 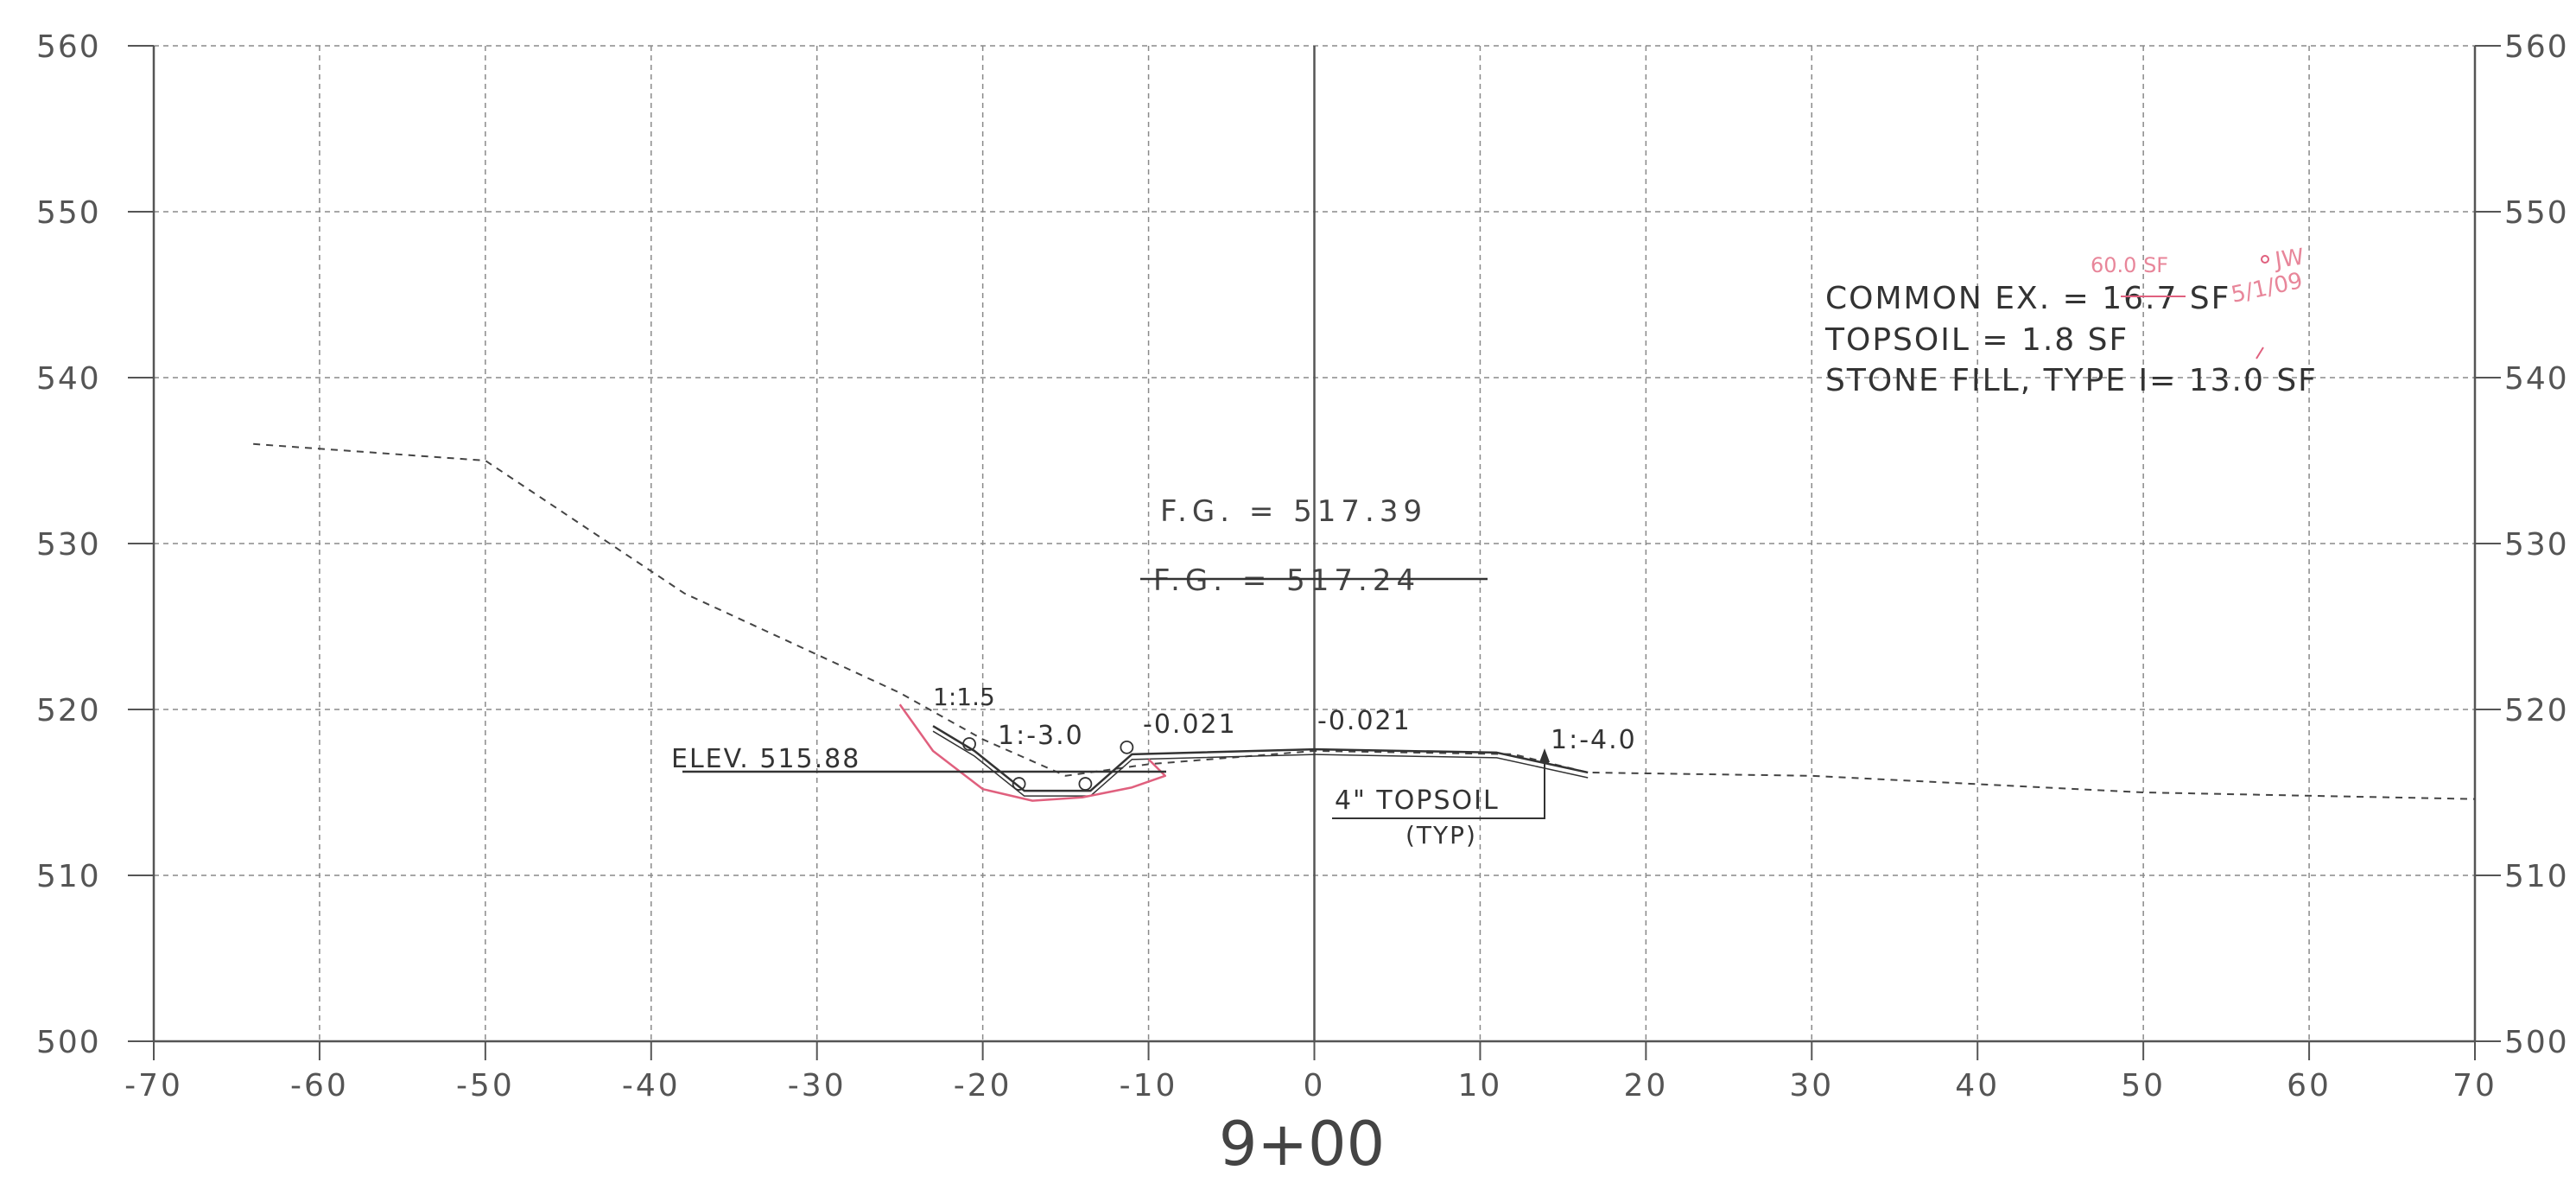 I want to click on markup-dot, so click(x=2265, y=259).